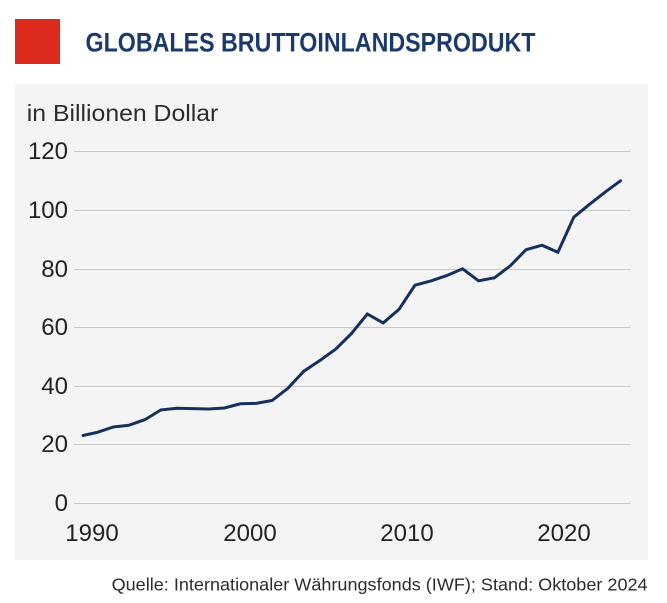  Describe the element at coordinates (249, 533) in the screenshot. I see `svg-text: 2000` at that location.